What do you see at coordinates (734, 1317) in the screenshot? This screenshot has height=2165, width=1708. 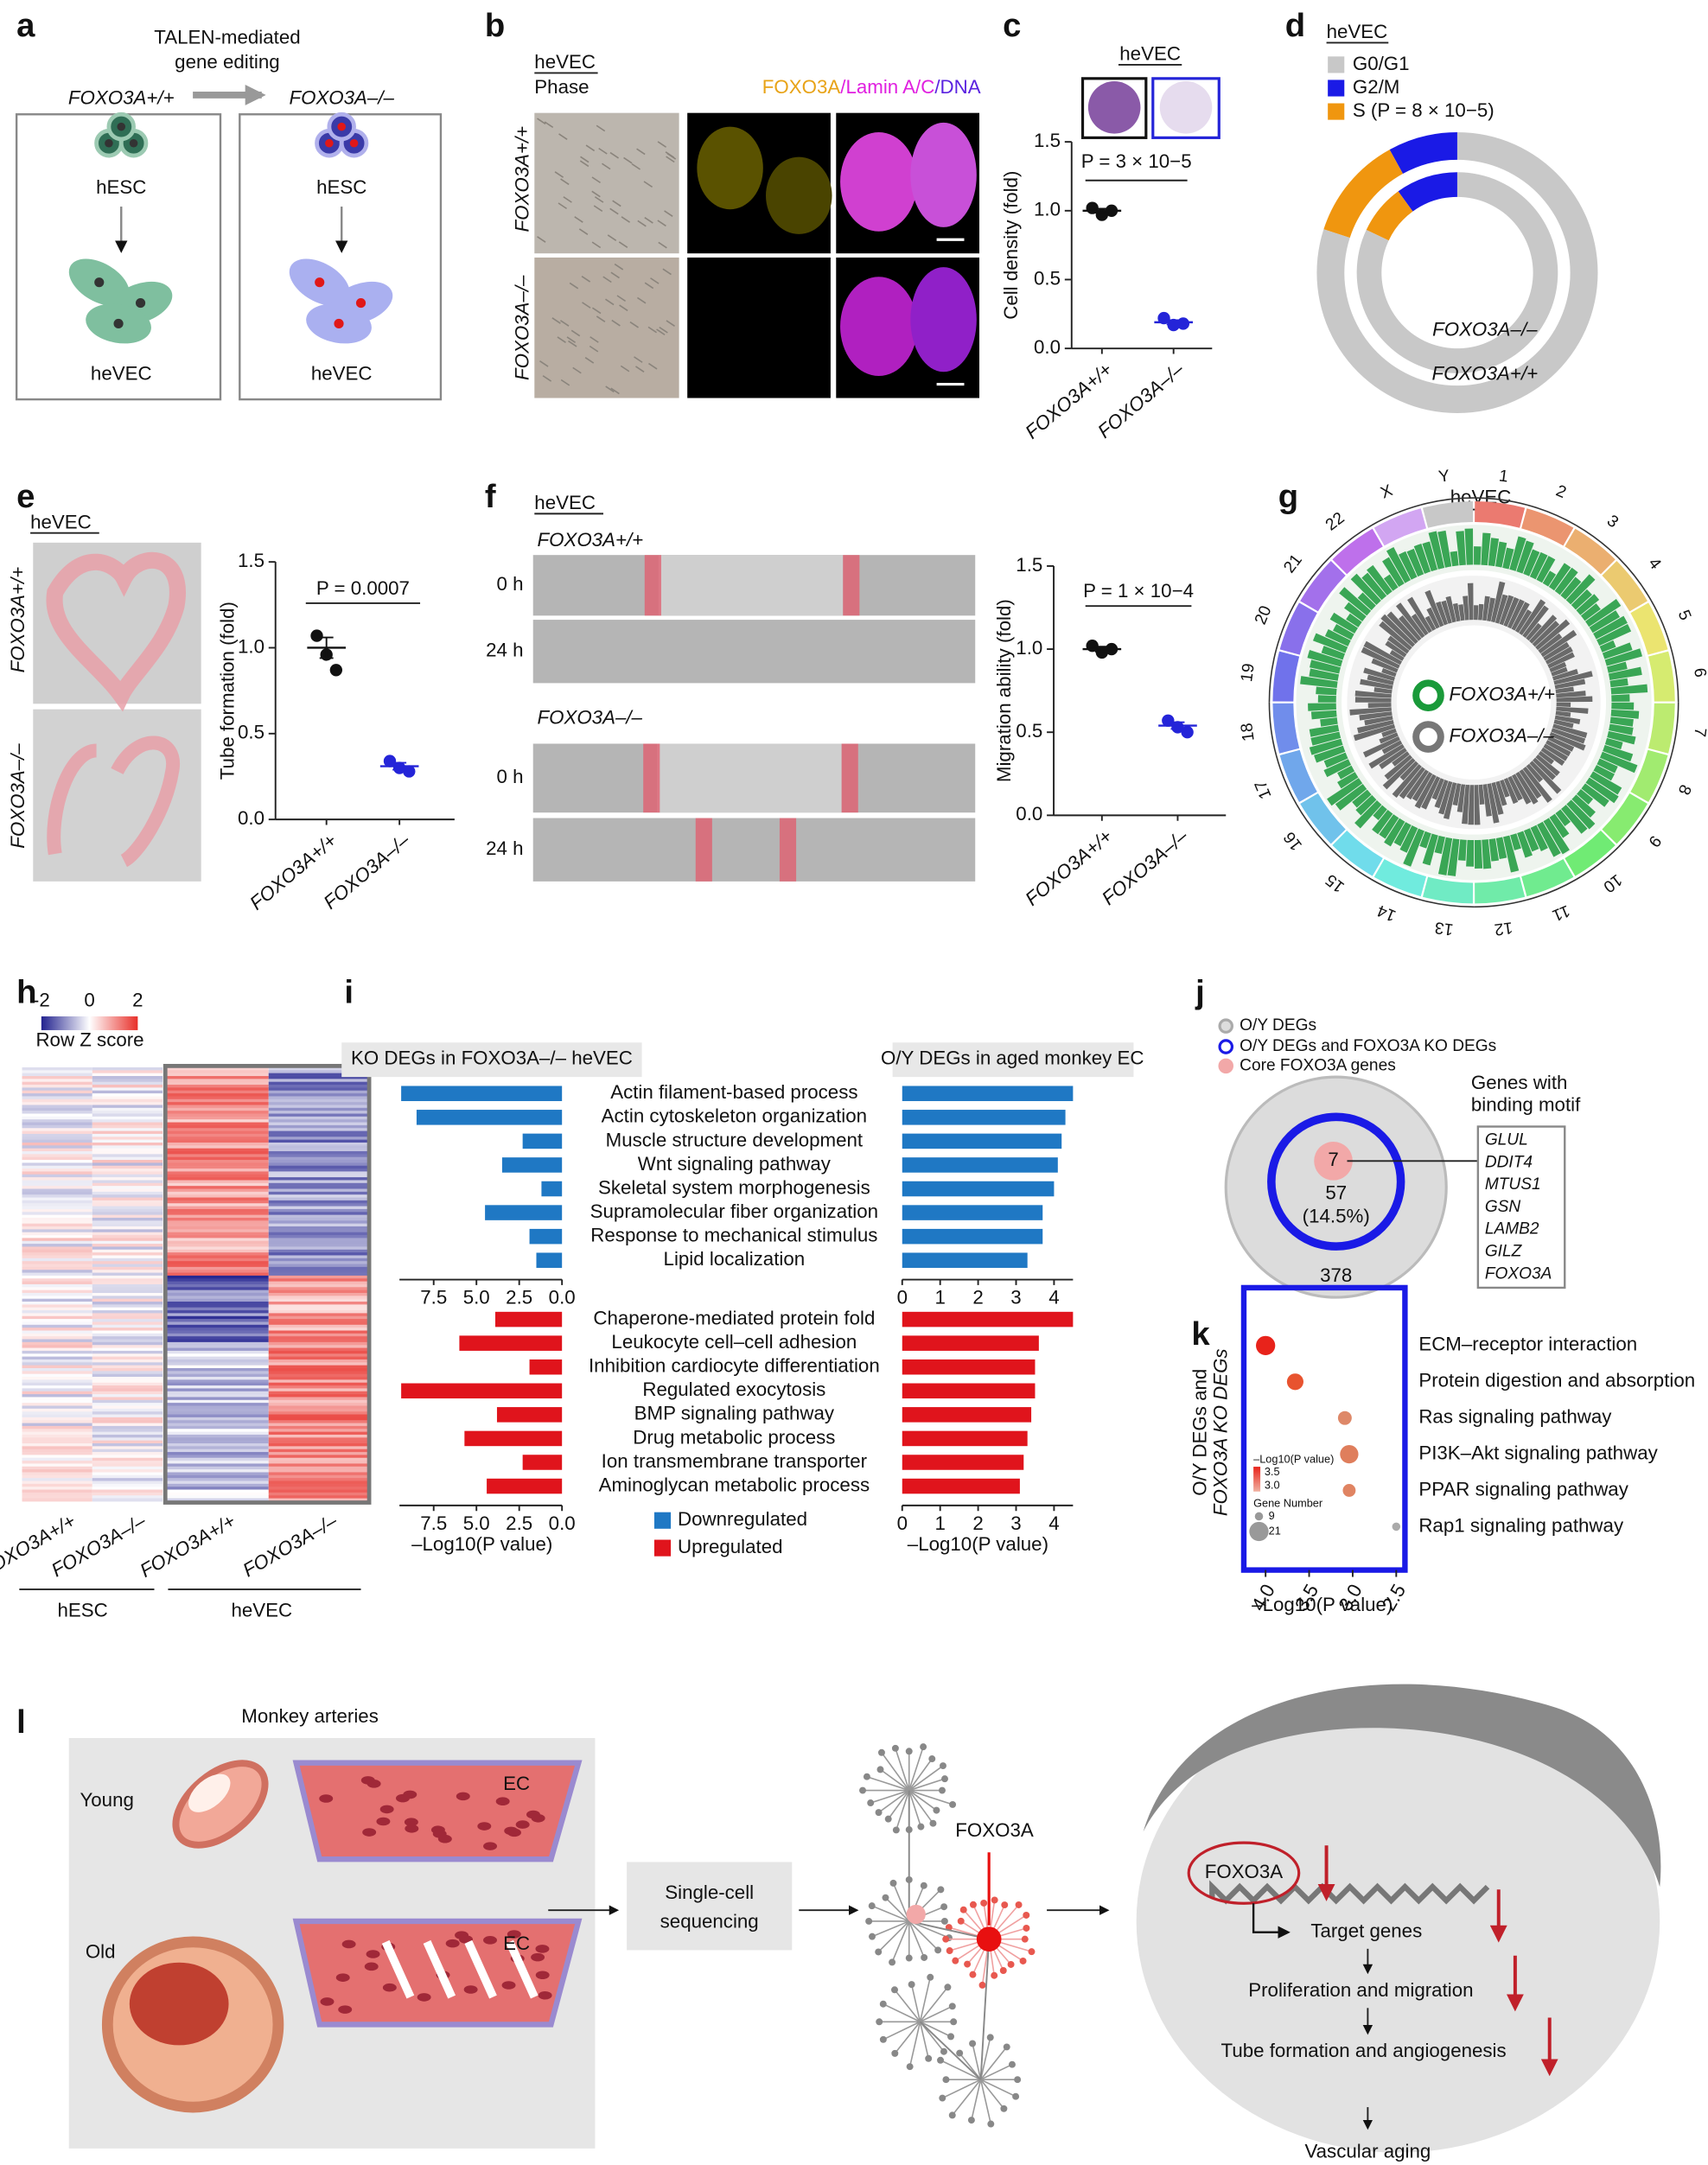 I see `category-label: Chaperone-mediated protein fold` at bounding box center [734, 1317].